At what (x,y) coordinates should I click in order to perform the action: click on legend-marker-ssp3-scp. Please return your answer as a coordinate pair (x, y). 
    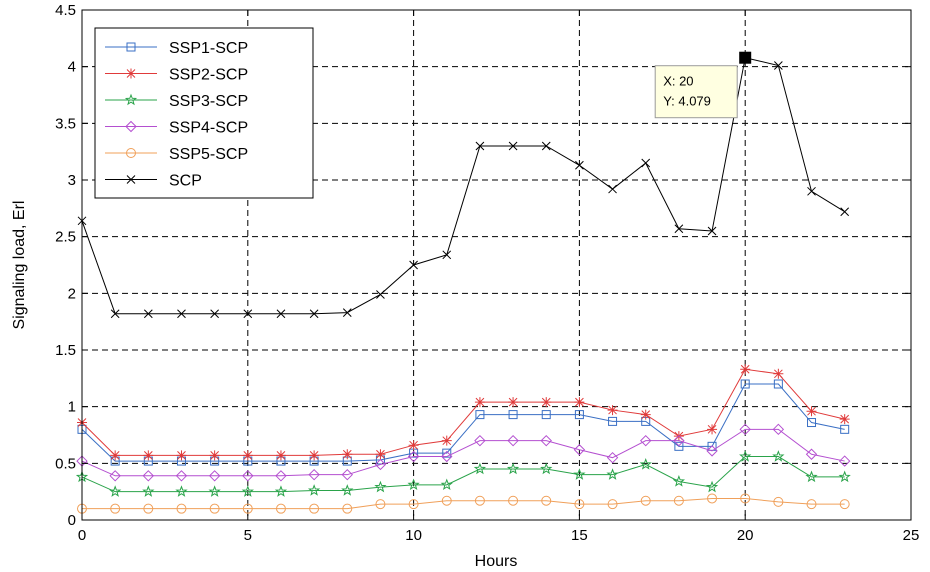
    Looking at the image, I should click on (131, 99).